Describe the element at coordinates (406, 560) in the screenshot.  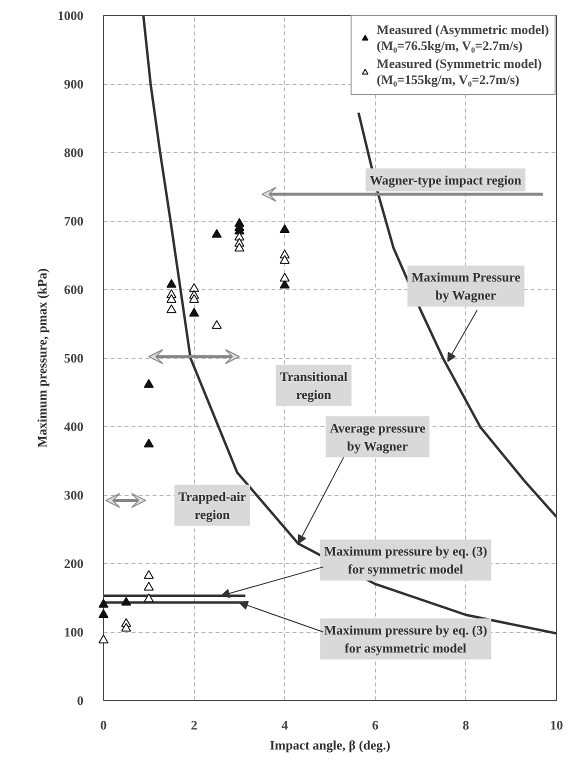
I see `annotation: Maximum pressure by eq. (3) for symmetric model` at that location.